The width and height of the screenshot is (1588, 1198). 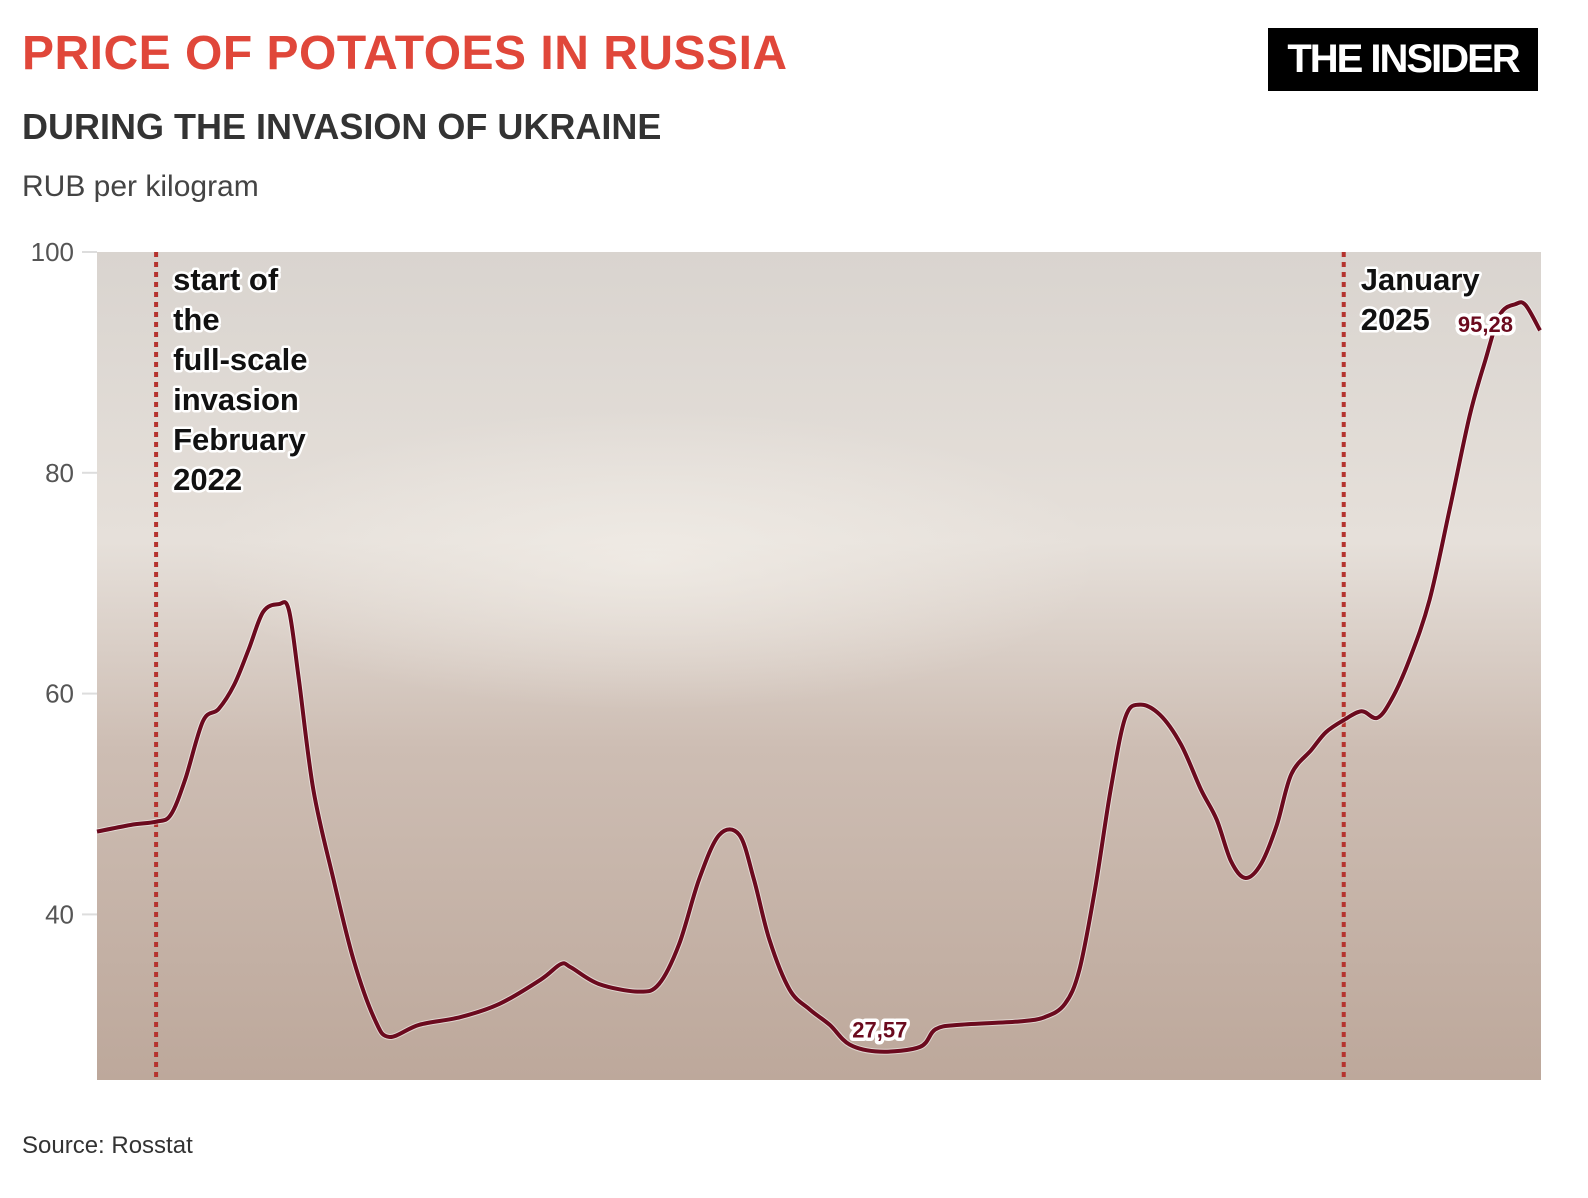 What do you see at coordinates (107, 1145) in the screenshot?
I see `source-note: Source: Rosstat` at bounding box center [107, 1145].